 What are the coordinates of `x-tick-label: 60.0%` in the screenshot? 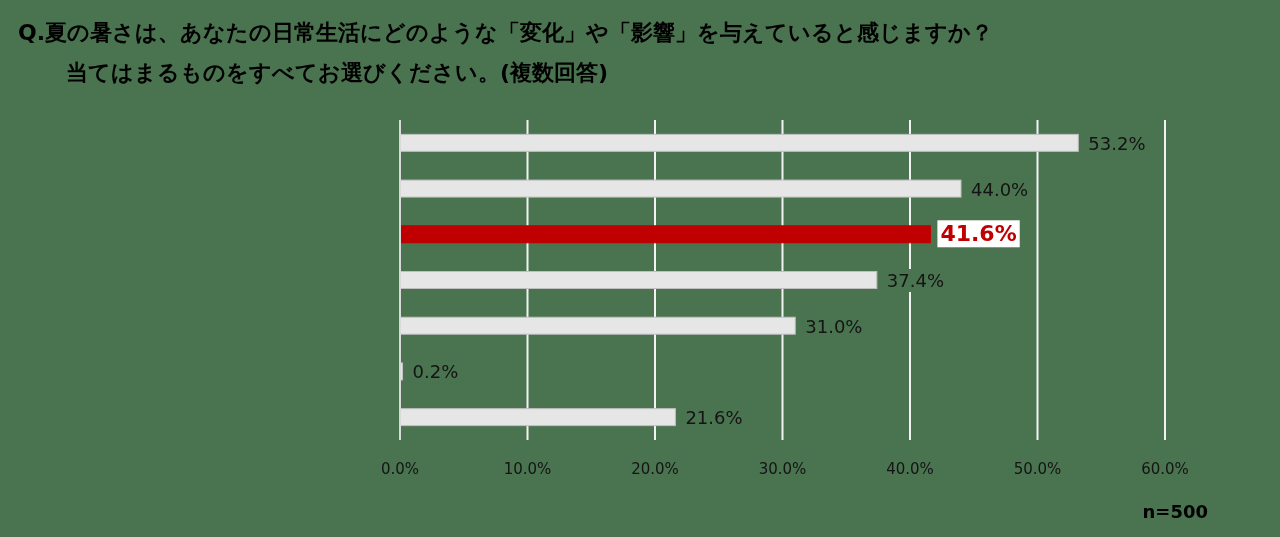 It's located at (1165, 469).